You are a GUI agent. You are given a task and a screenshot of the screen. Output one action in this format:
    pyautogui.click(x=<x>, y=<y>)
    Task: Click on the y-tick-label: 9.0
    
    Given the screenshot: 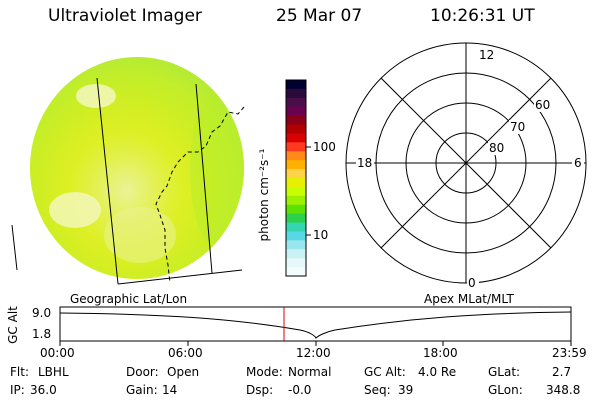 What is the action you would take?
    pyautogui.click(x=42, y=313)
    